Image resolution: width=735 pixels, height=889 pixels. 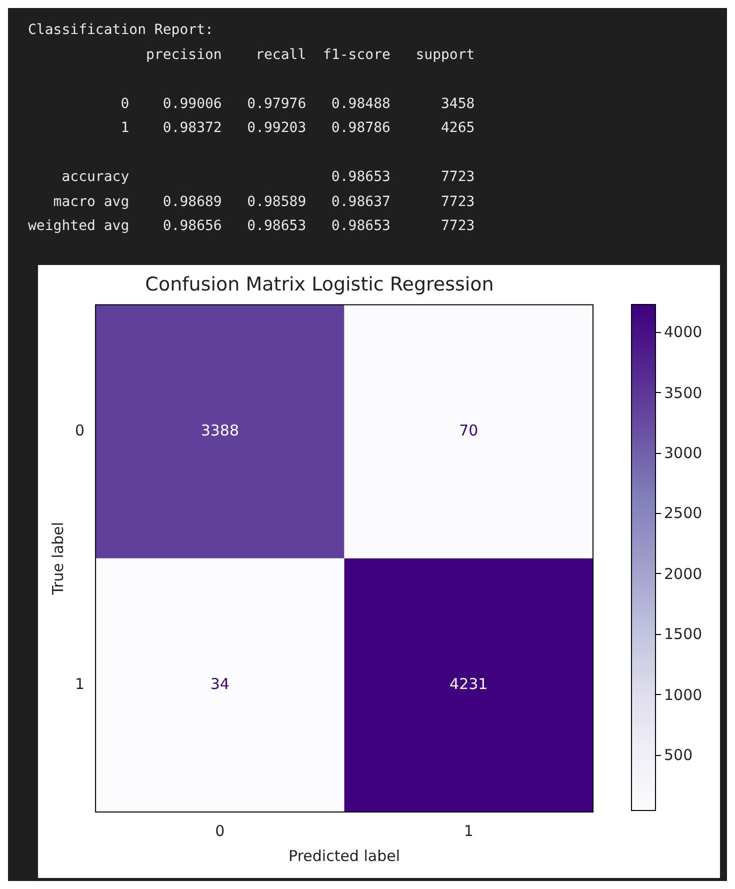 What do you see at coordinates (676, 558) in the screenshot?
I see `color-scale: 500 1000 1500 2000 2500 3000 3500 4000` at bounding box center [676, 558].